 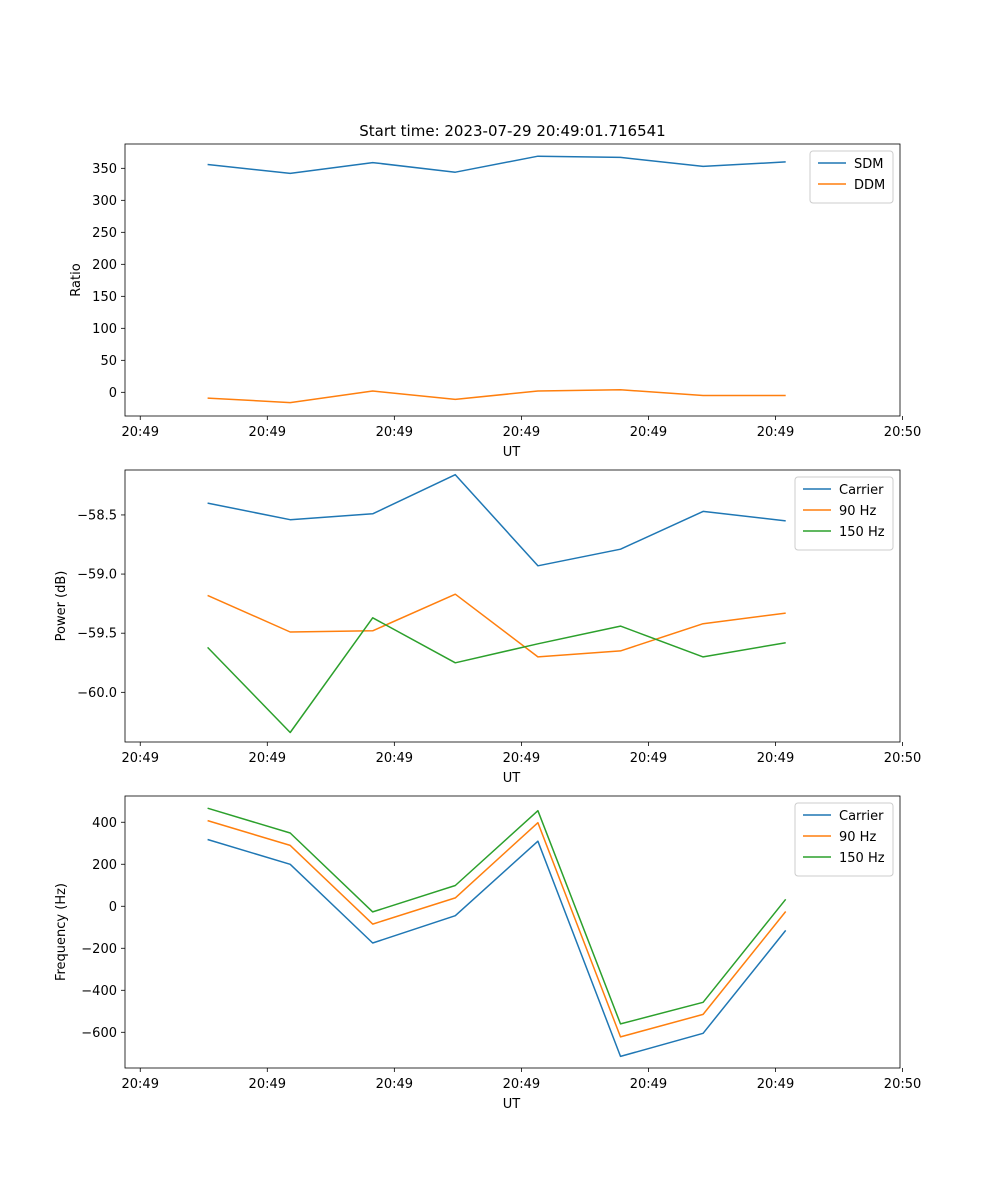 What do you see at coordinates (104, 201) in the screenshot?
I see `y-tick-label: 300` at bounding box center [104, 201].